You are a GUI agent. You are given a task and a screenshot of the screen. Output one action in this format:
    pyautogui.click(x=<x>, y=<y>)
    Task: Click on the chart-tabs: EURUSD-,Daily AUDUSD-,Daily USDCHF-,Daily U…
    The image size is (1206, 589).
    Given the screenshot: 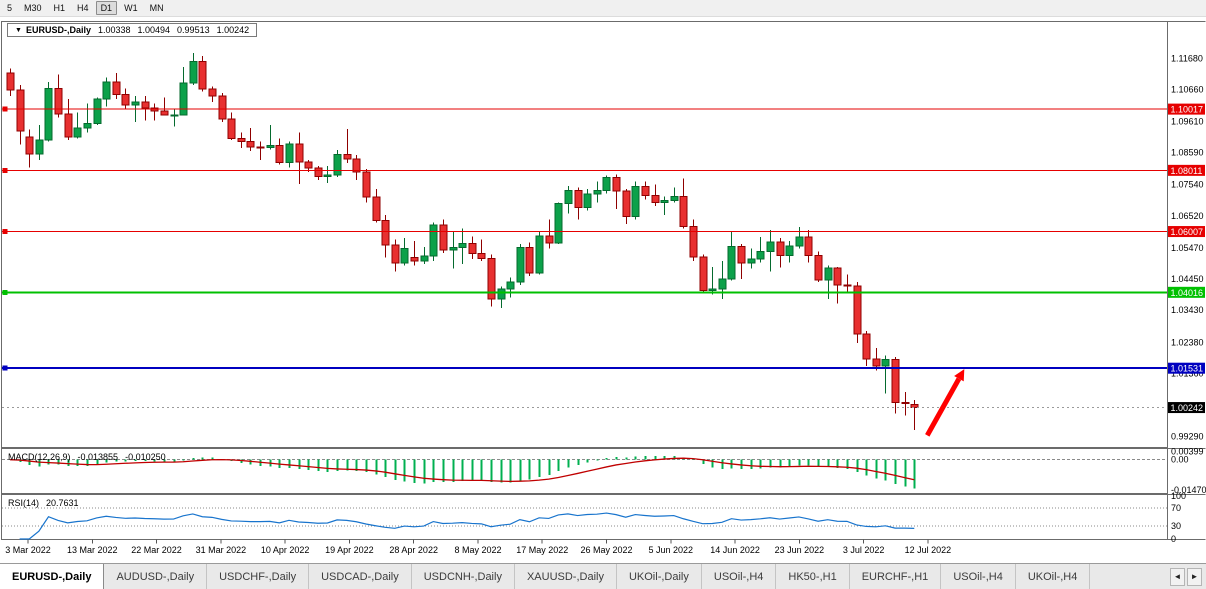 What is the action you would take?
    pyautogui.click(x=545, y=576)
    